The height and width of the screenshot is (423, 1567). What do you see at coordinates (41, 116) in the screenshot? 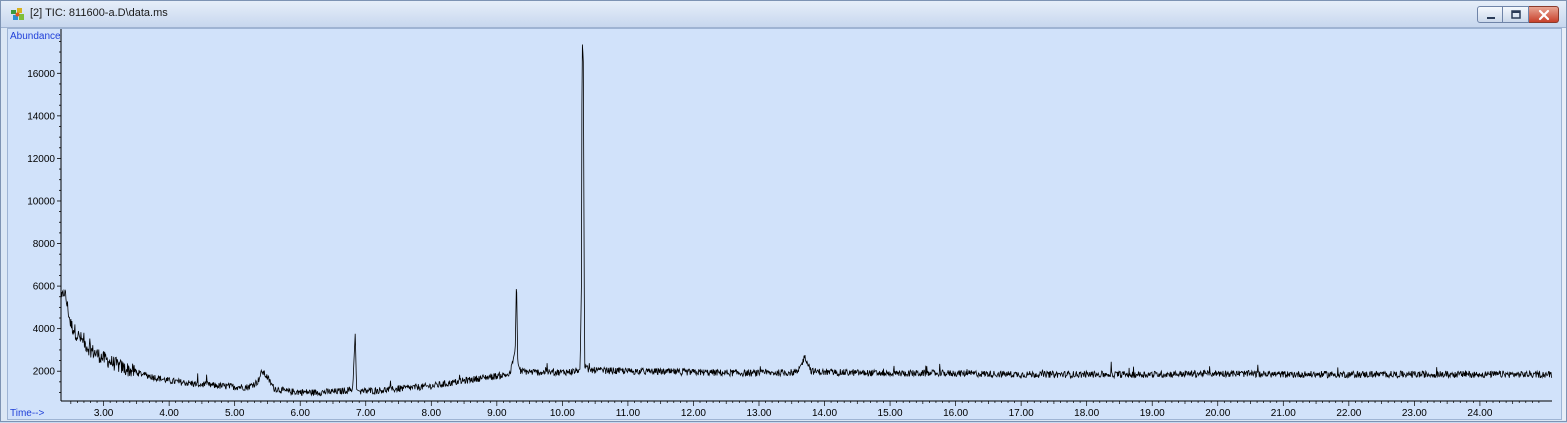
I see `y-tick-label: 14000` at bounding box center [41, 116].